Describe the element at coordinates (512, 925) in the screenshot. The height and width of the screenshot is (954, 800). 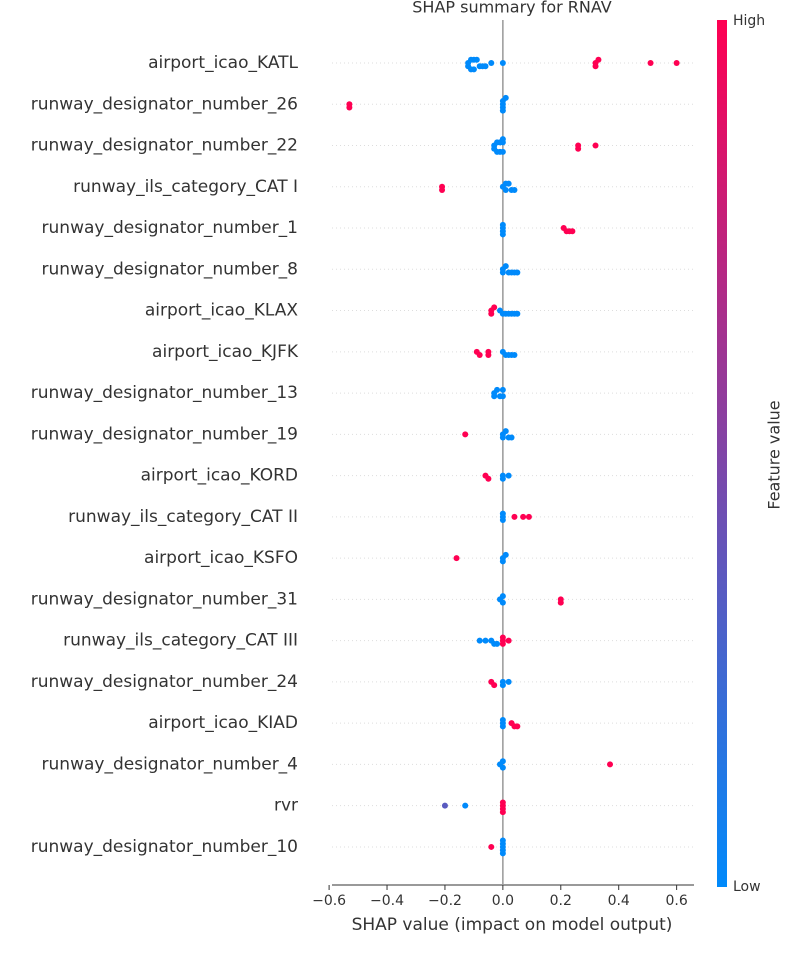
I see `x-axis-label: SHAP value (impact on model output)` at that location.